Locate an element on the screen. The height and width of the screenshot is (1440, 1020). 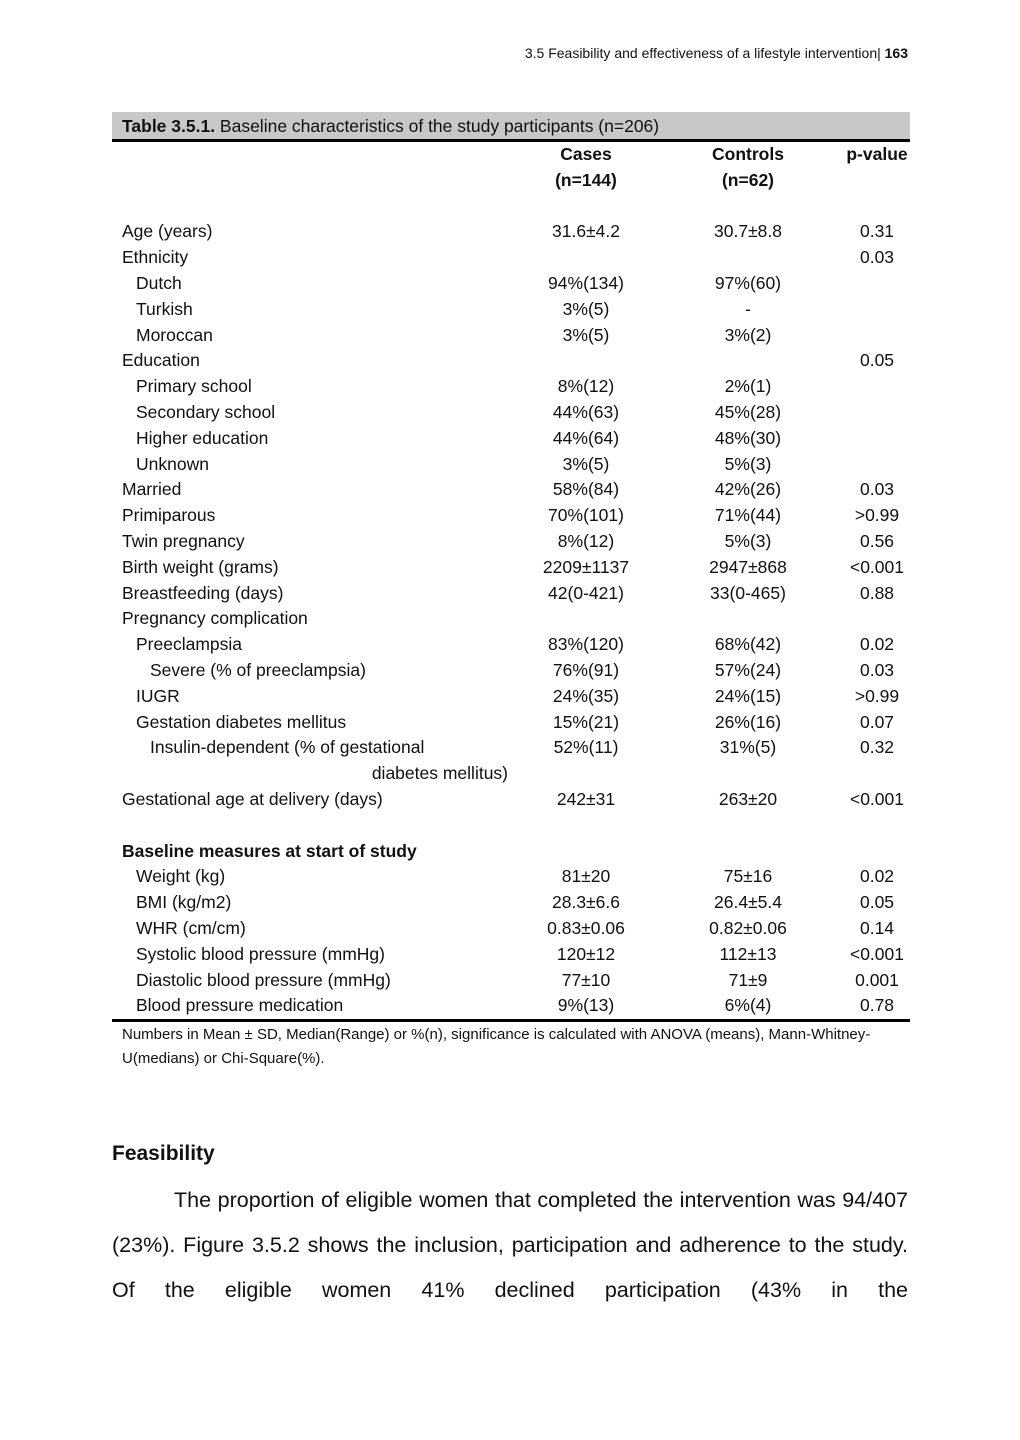
table-row: Turkish 3%(5) - is located at coordinates (511, 310).